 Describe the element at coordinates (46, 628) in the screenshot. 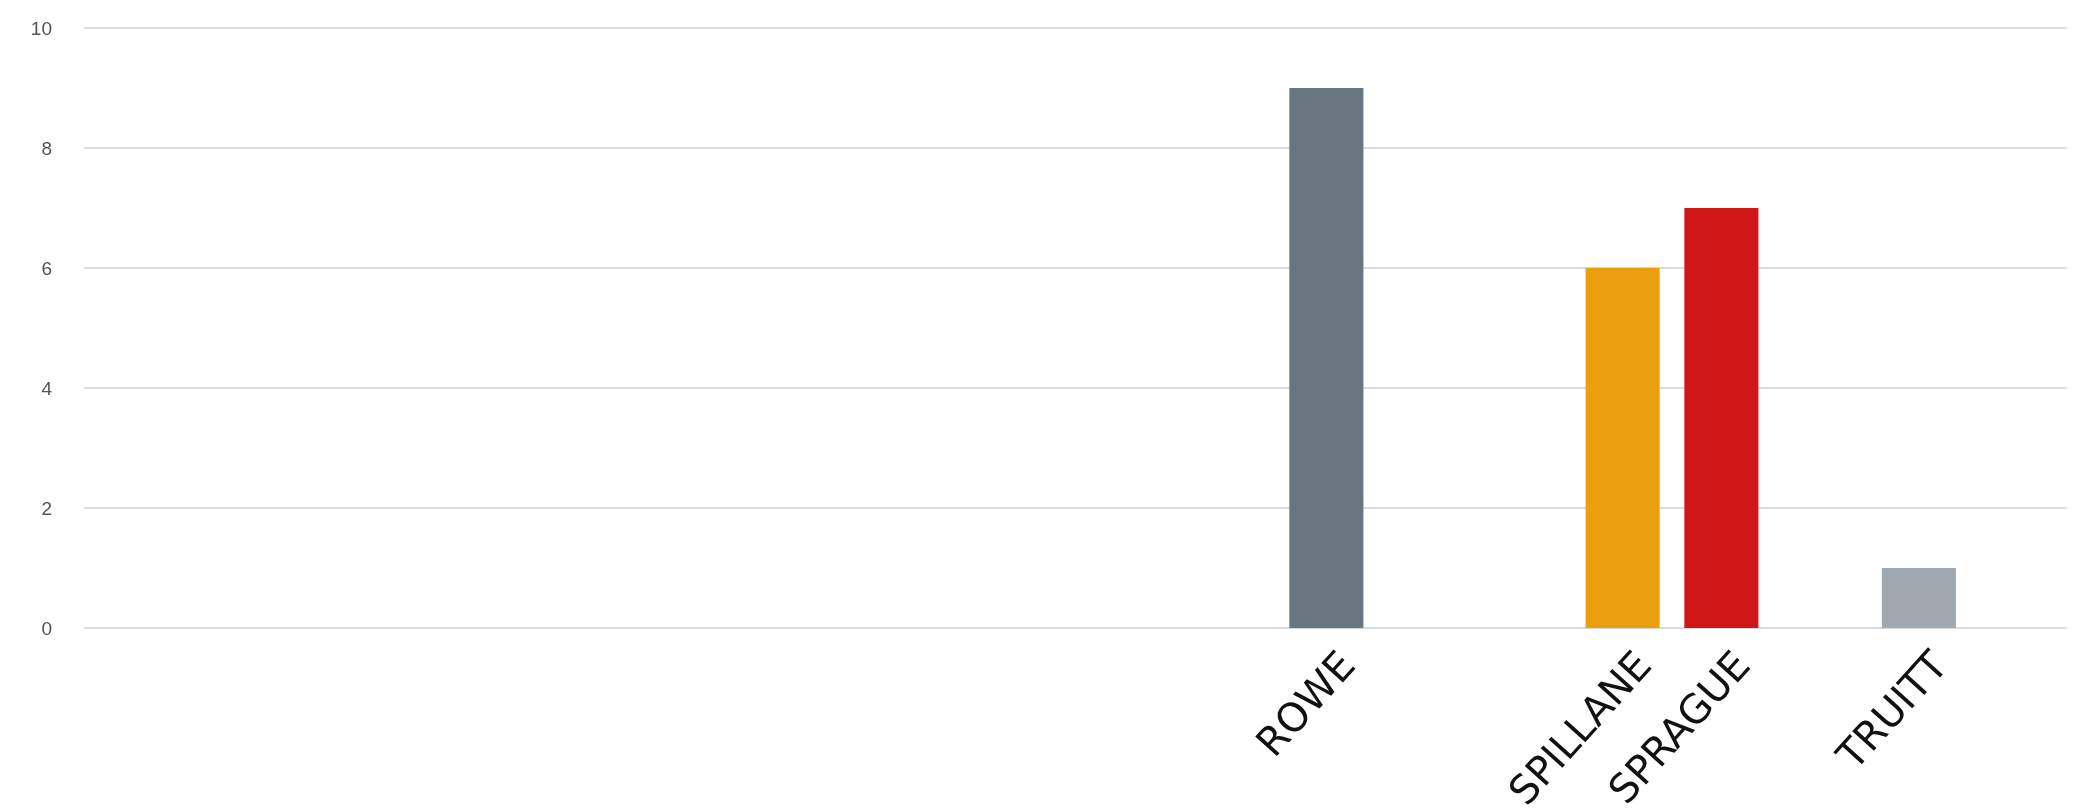

I see `y-tick-label: 0` at that location.